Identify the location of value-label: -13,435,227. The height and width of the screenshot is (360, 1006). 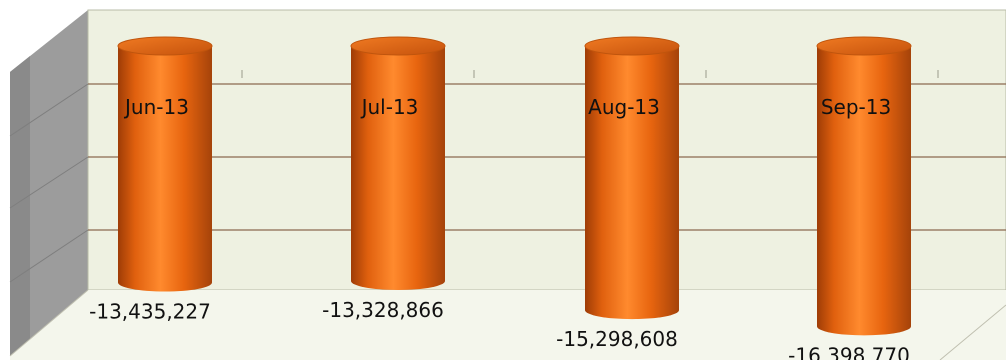
(150, 312).